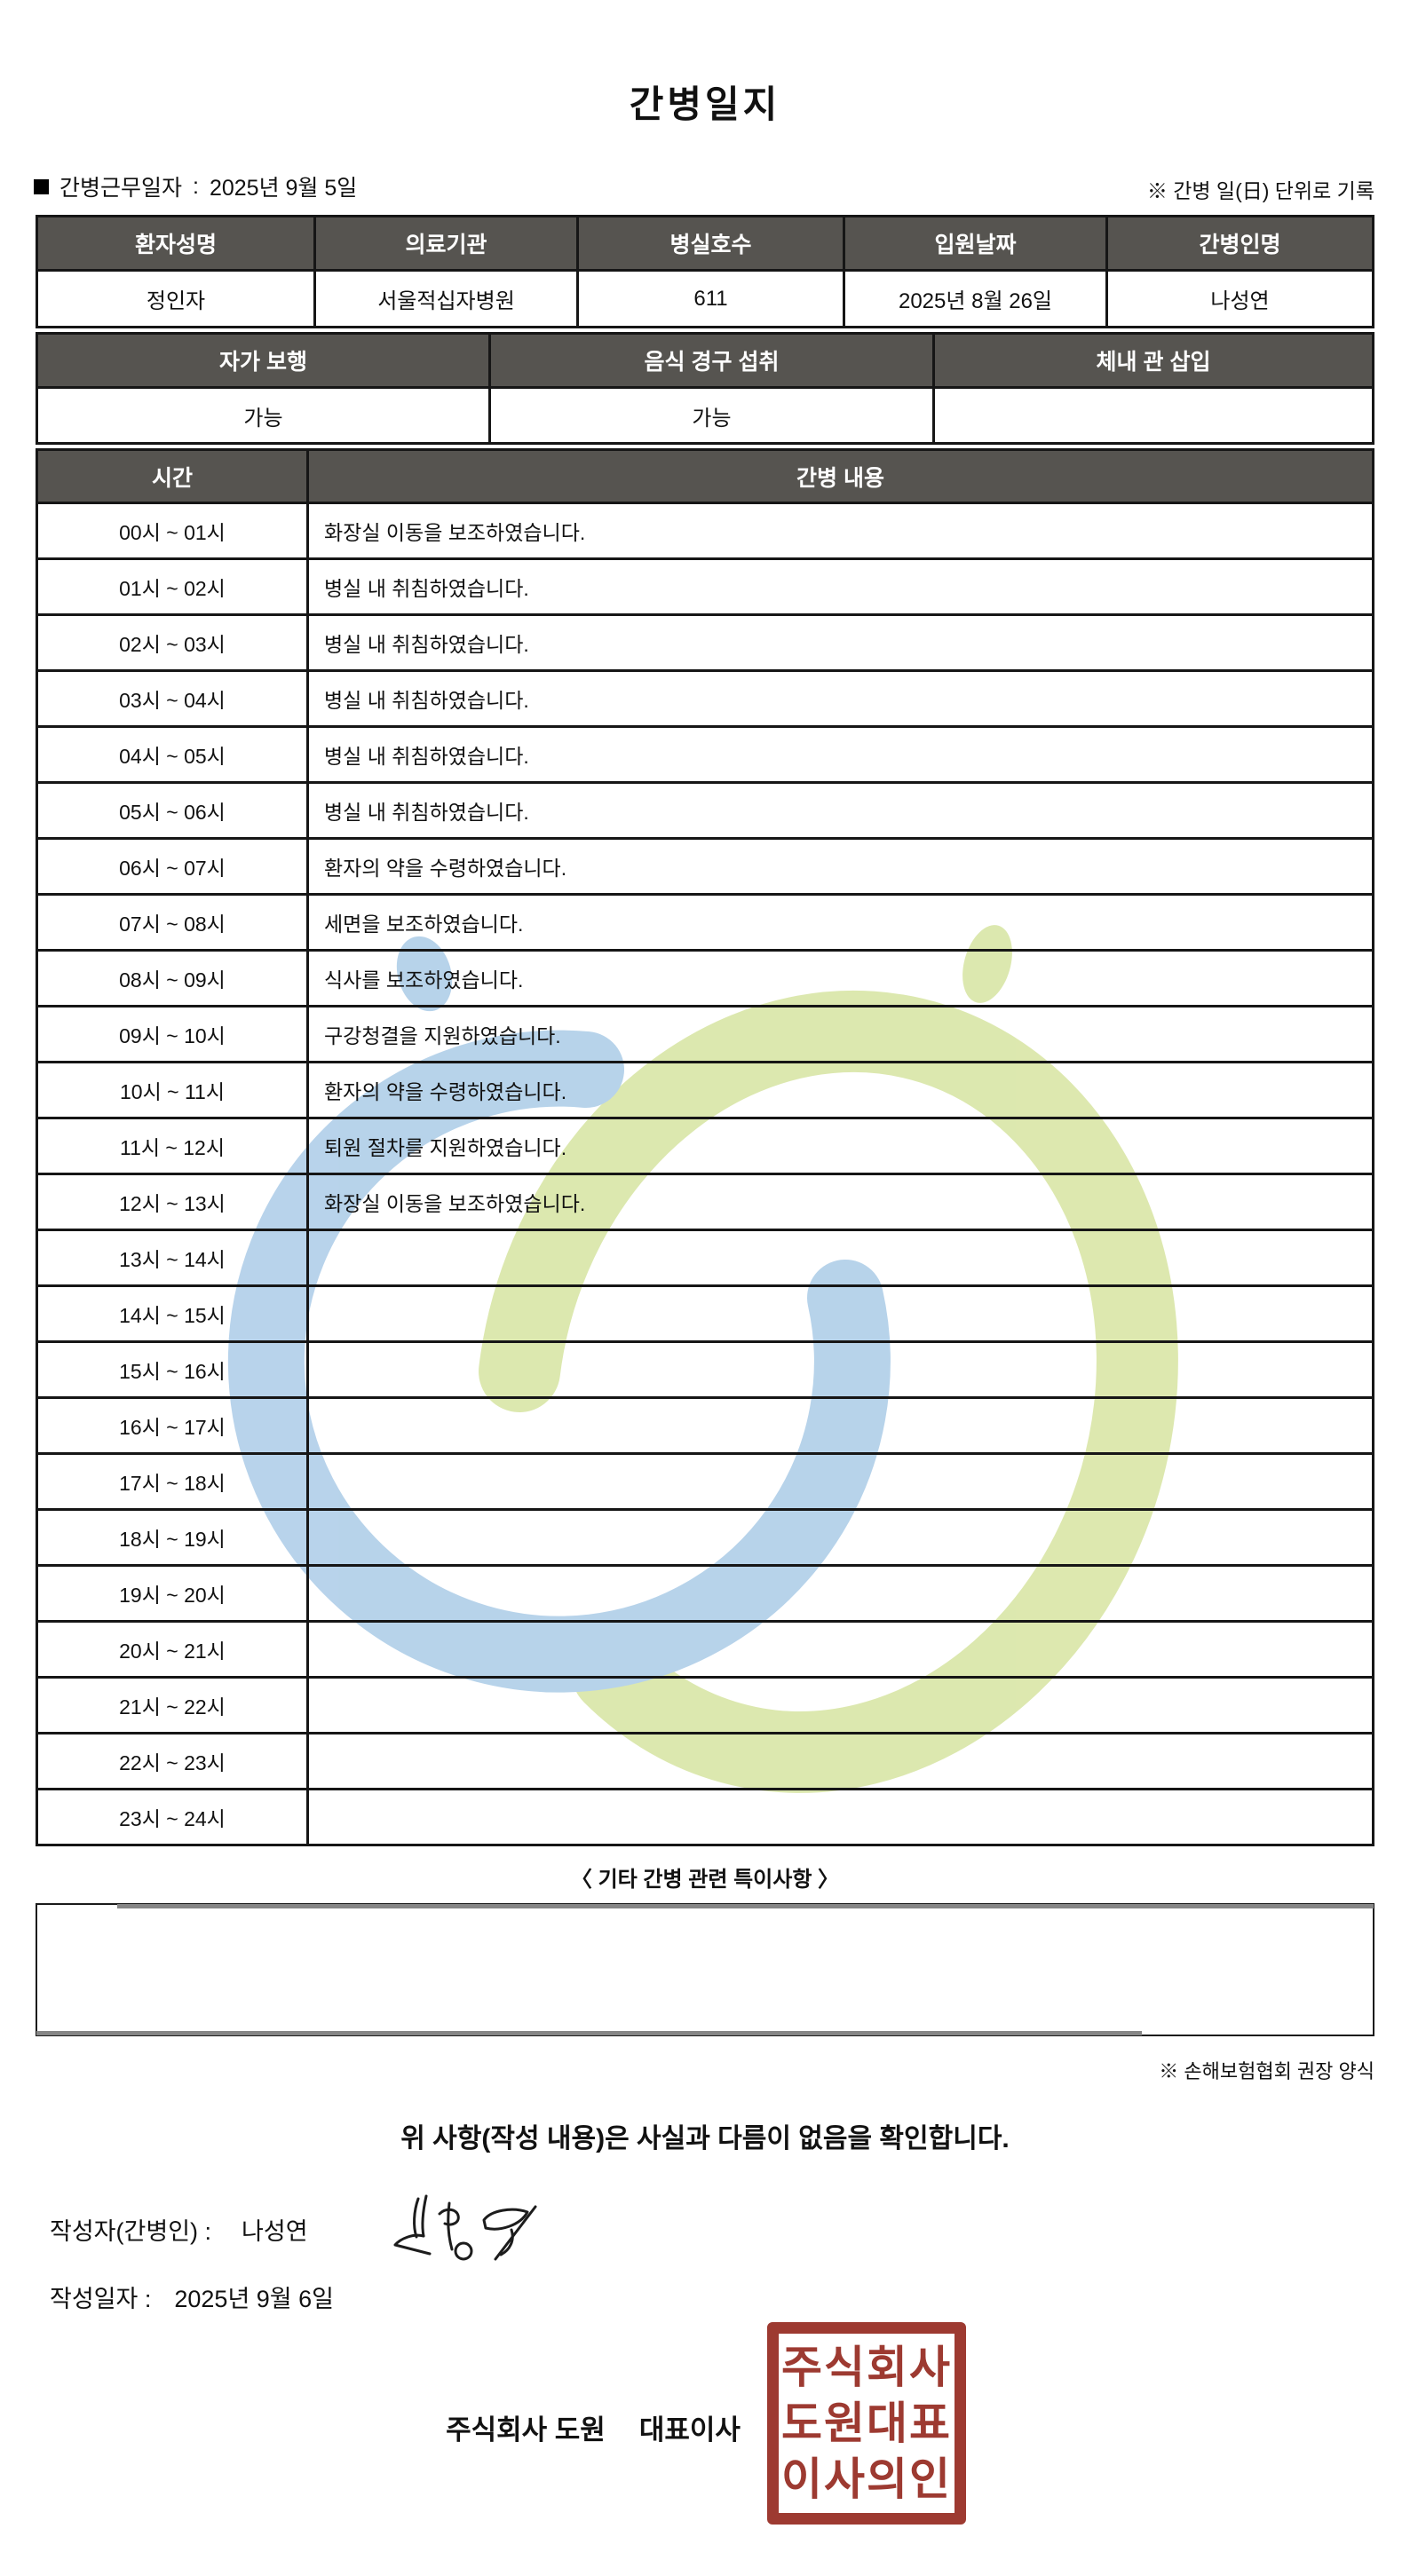 This screenshot has height=2576, width=1410. I want to click on care-log-time-cell: 12시 ~ 13시, so click(174, 1202).